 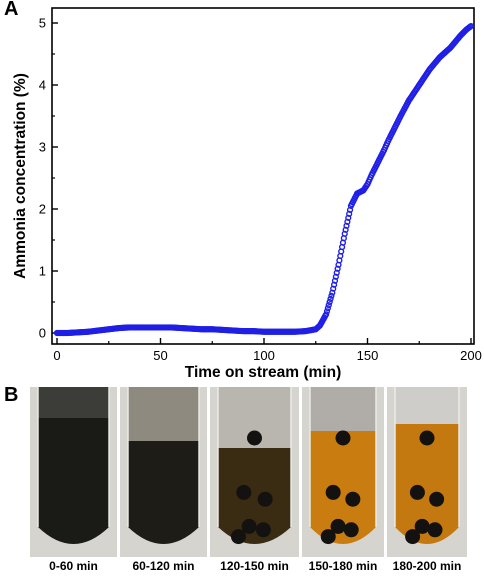 I want to click on y-tick-label: 0, so click(x=42, y=333).